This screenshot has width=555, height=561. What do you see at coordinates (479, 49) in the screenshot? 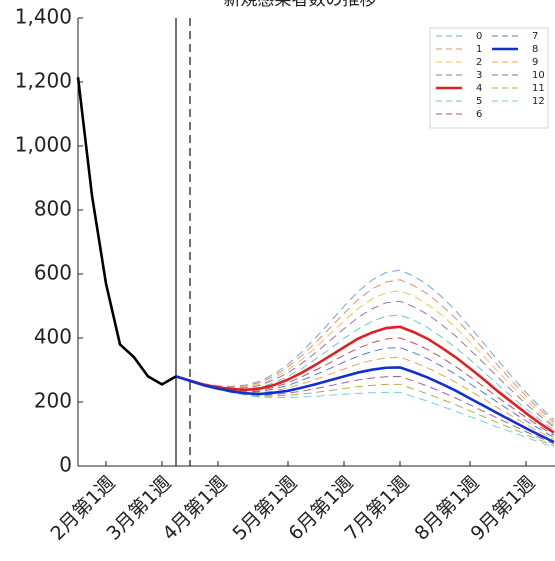
I see `legend-label: 1` at bounding box center [479, 49].